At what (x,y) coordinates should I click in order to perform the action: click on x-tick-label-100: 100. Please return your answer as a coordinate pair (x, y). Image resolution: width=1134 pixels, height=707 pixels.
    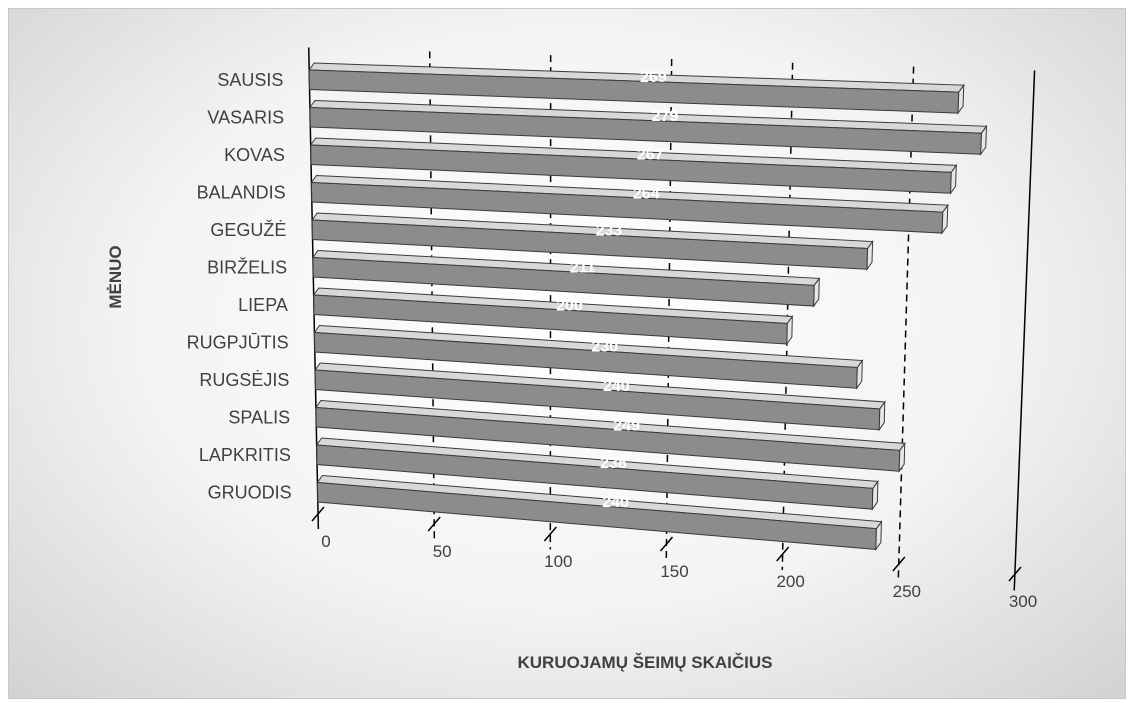
    Looking at the image, I should click on (558, 561).